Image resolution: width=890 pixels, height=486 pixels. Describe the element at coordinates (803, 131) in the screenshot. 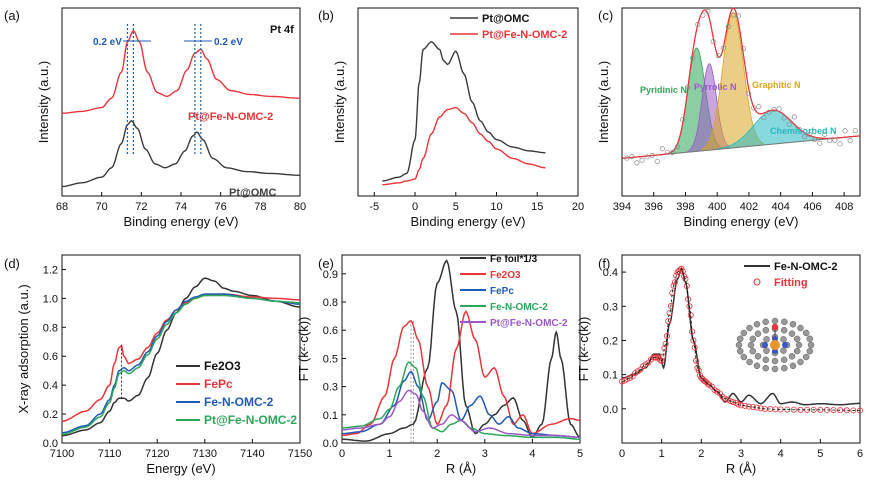

I see `peak-label: Chemisorbed N` at that location.